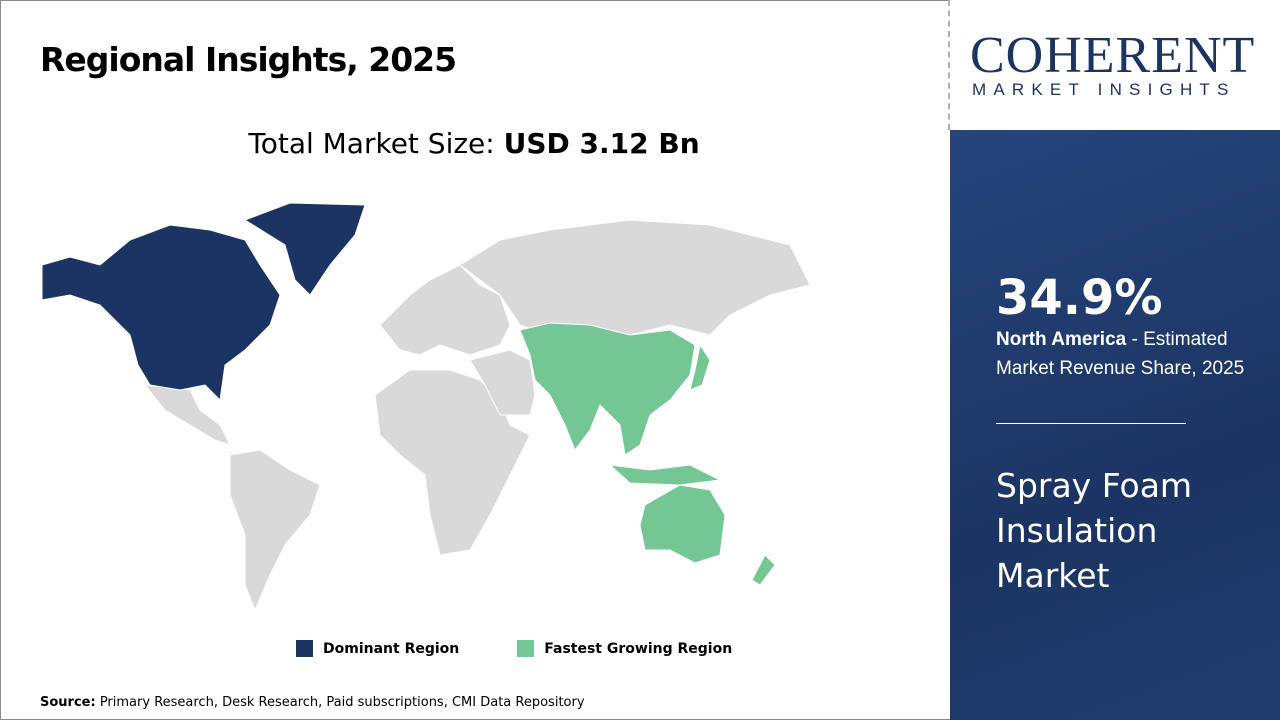 Image resolution: width=1280 pixels, height=720 pixels. I want to click on total-market-size: Total Market Size: USD 3.12 Bn, so click(474, 143).